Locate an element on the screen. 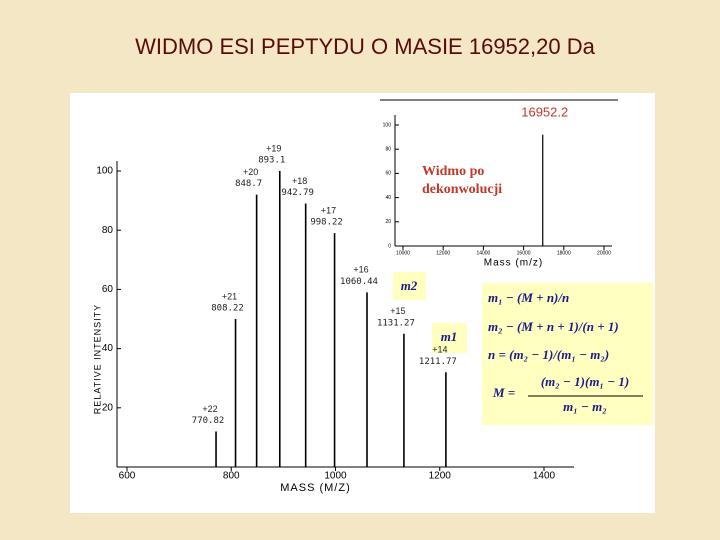 This screenshot has height=540, width=720. mass-label: 1211.77 is located at coordinates (438, 362).